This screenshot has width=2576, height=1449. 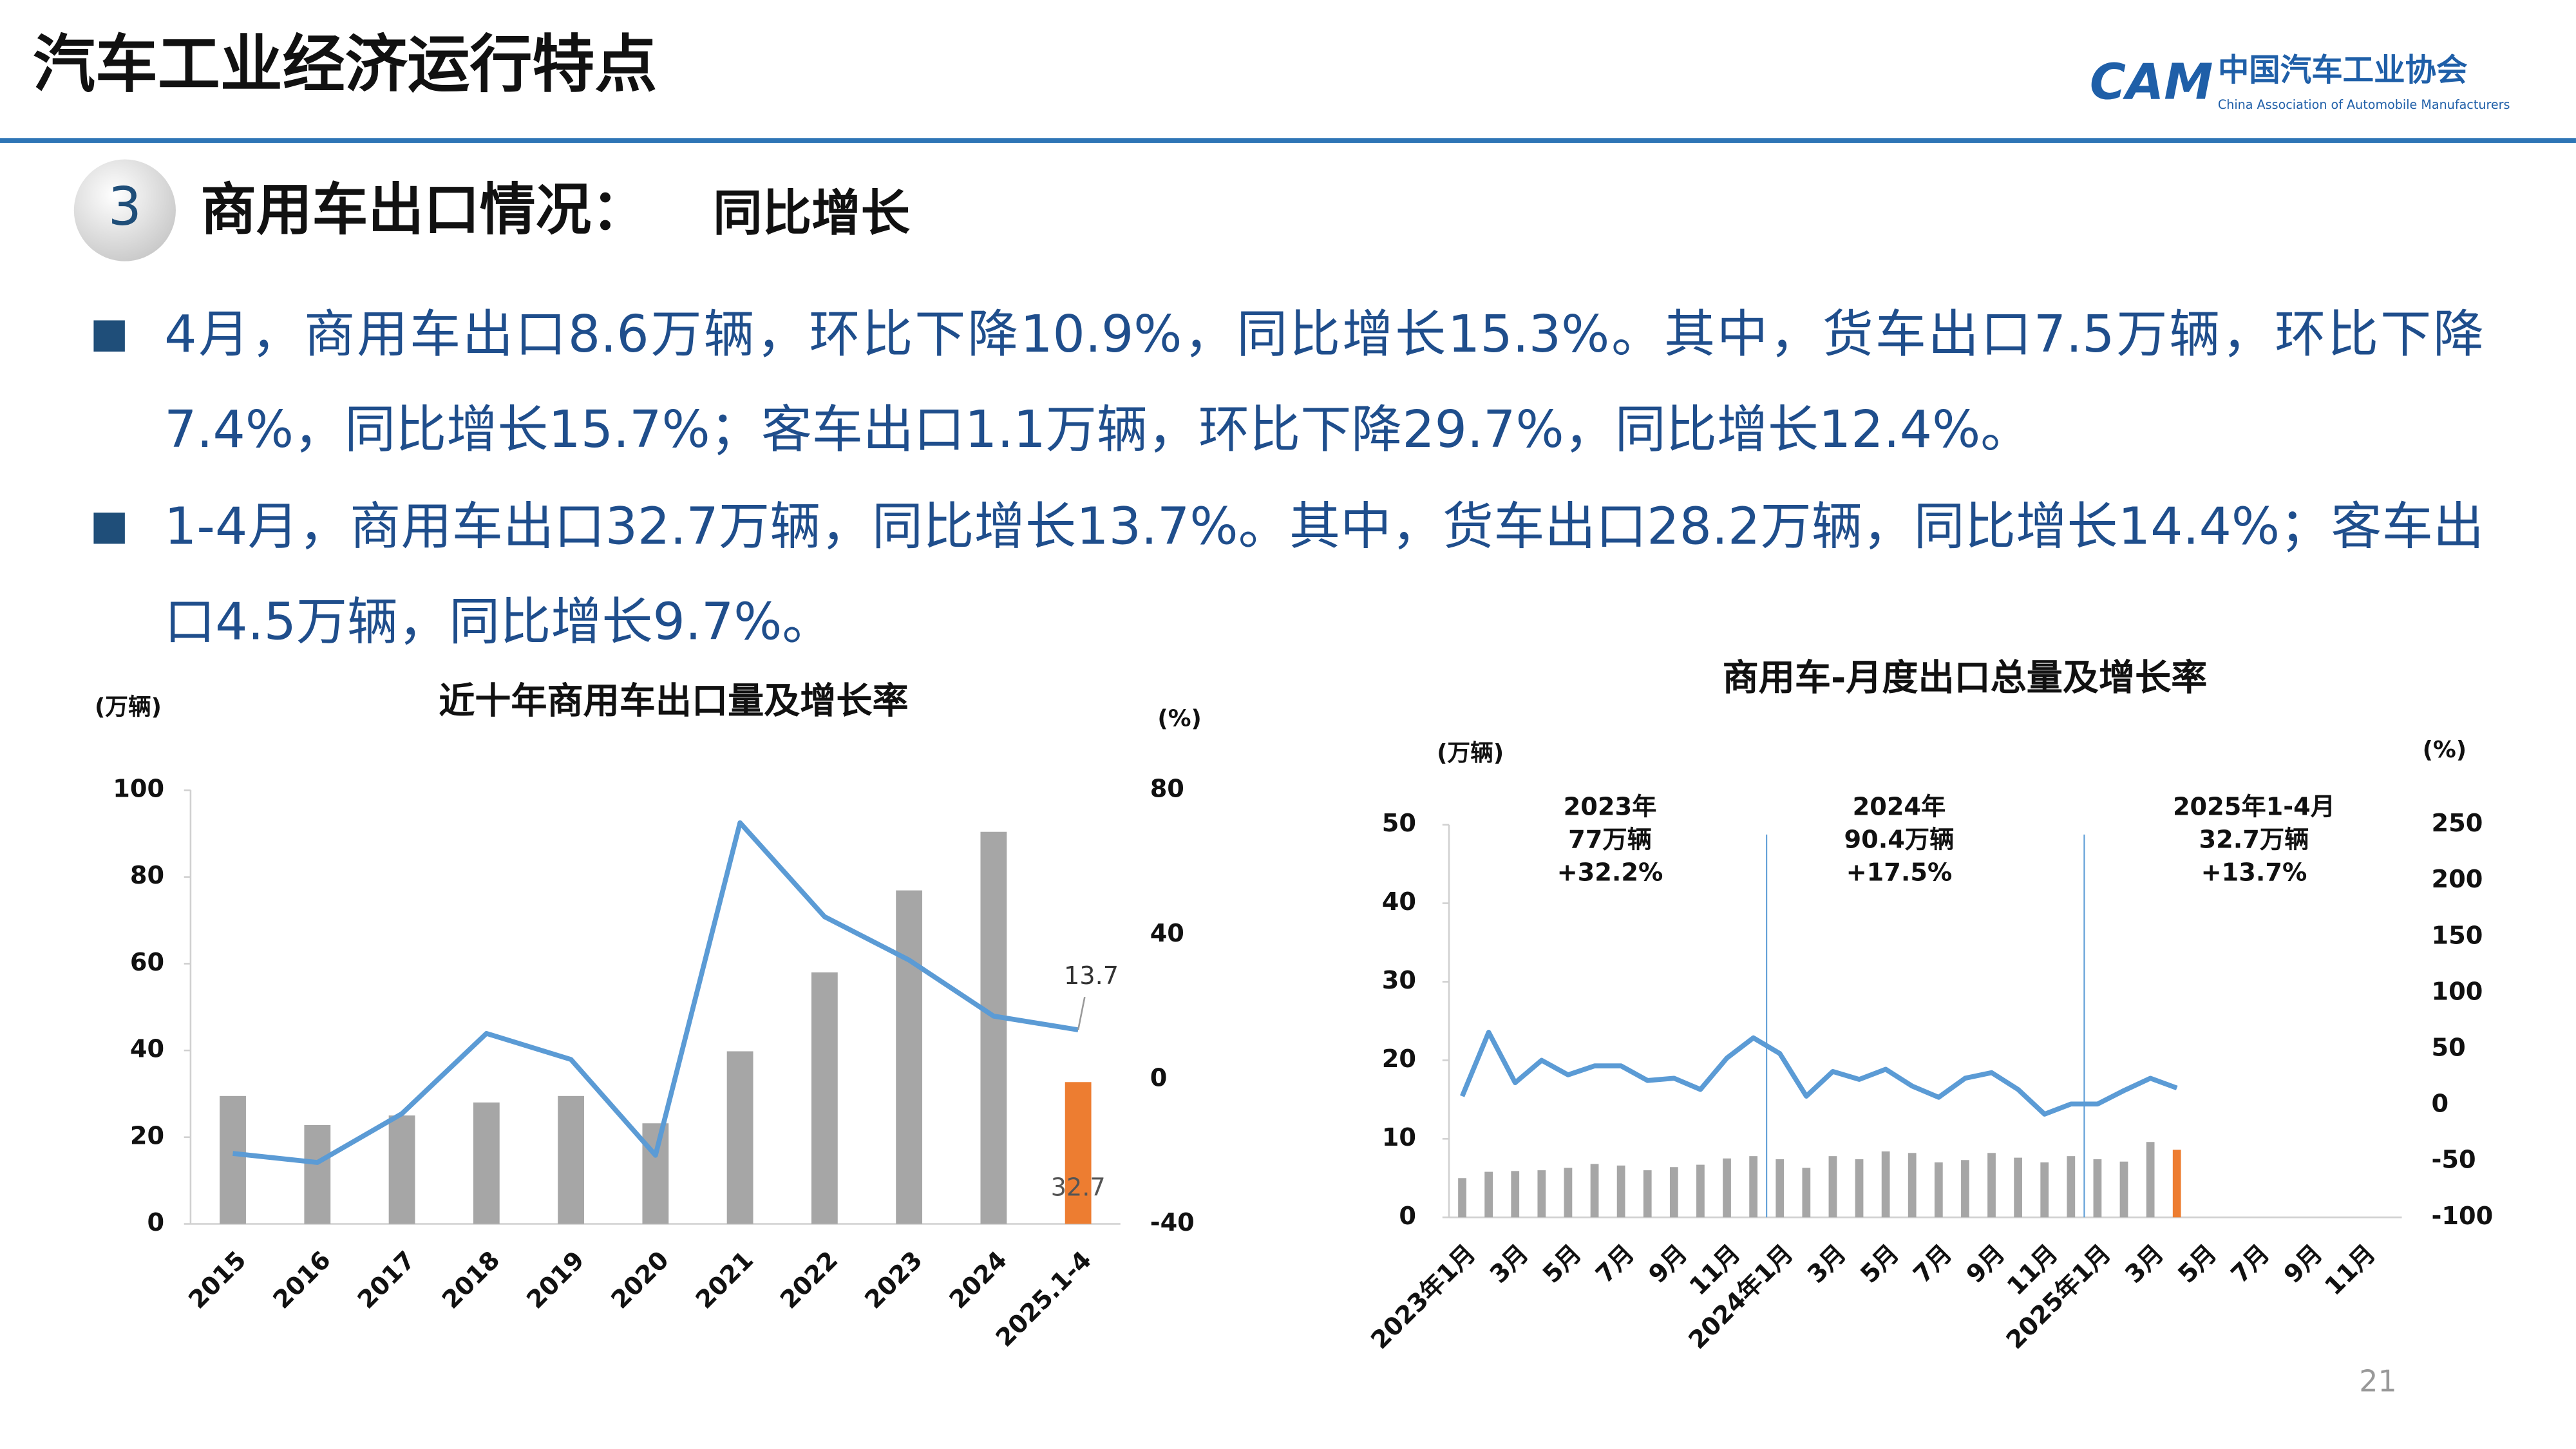 I want to click on y-tick-label: 60, so click(x=147, y=963).